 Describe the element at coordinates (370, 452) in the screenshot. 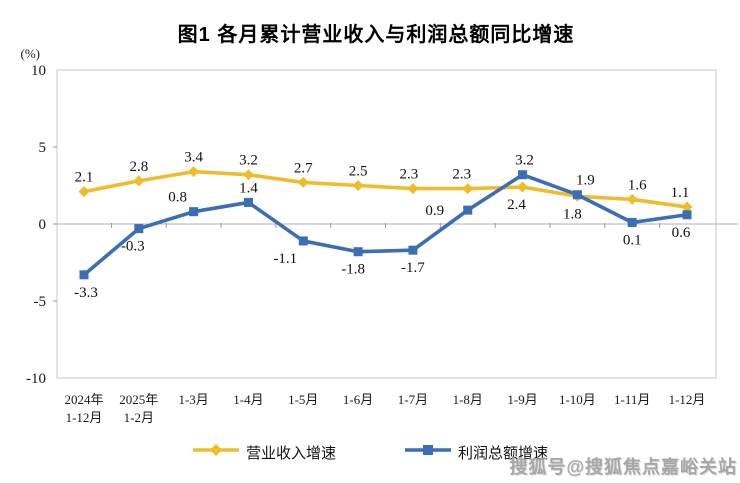

I see `legend: 营业收入增速 利润总额增速` at that location.